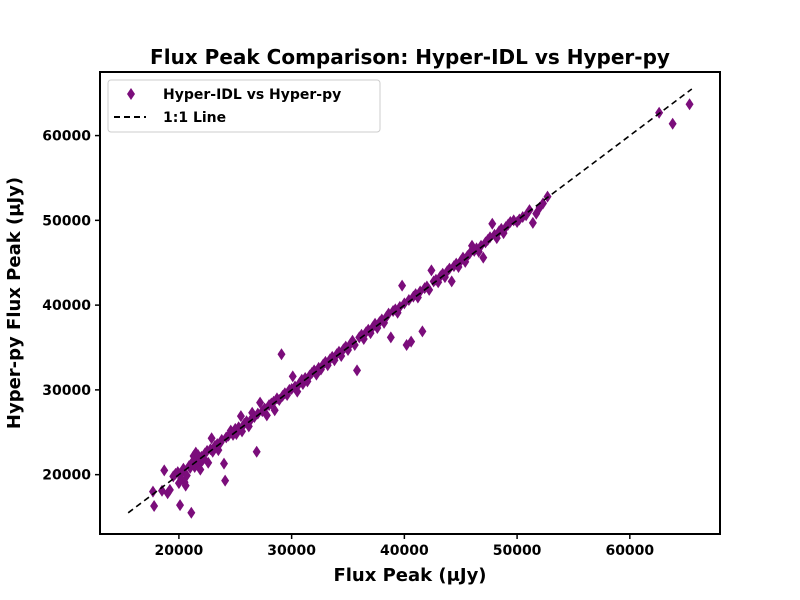 The height and width of the screenshot is (600, 800). Describe the element at coordinates (629, 551) in the screenshot. I see `x-tick-label: 60000` at that location.